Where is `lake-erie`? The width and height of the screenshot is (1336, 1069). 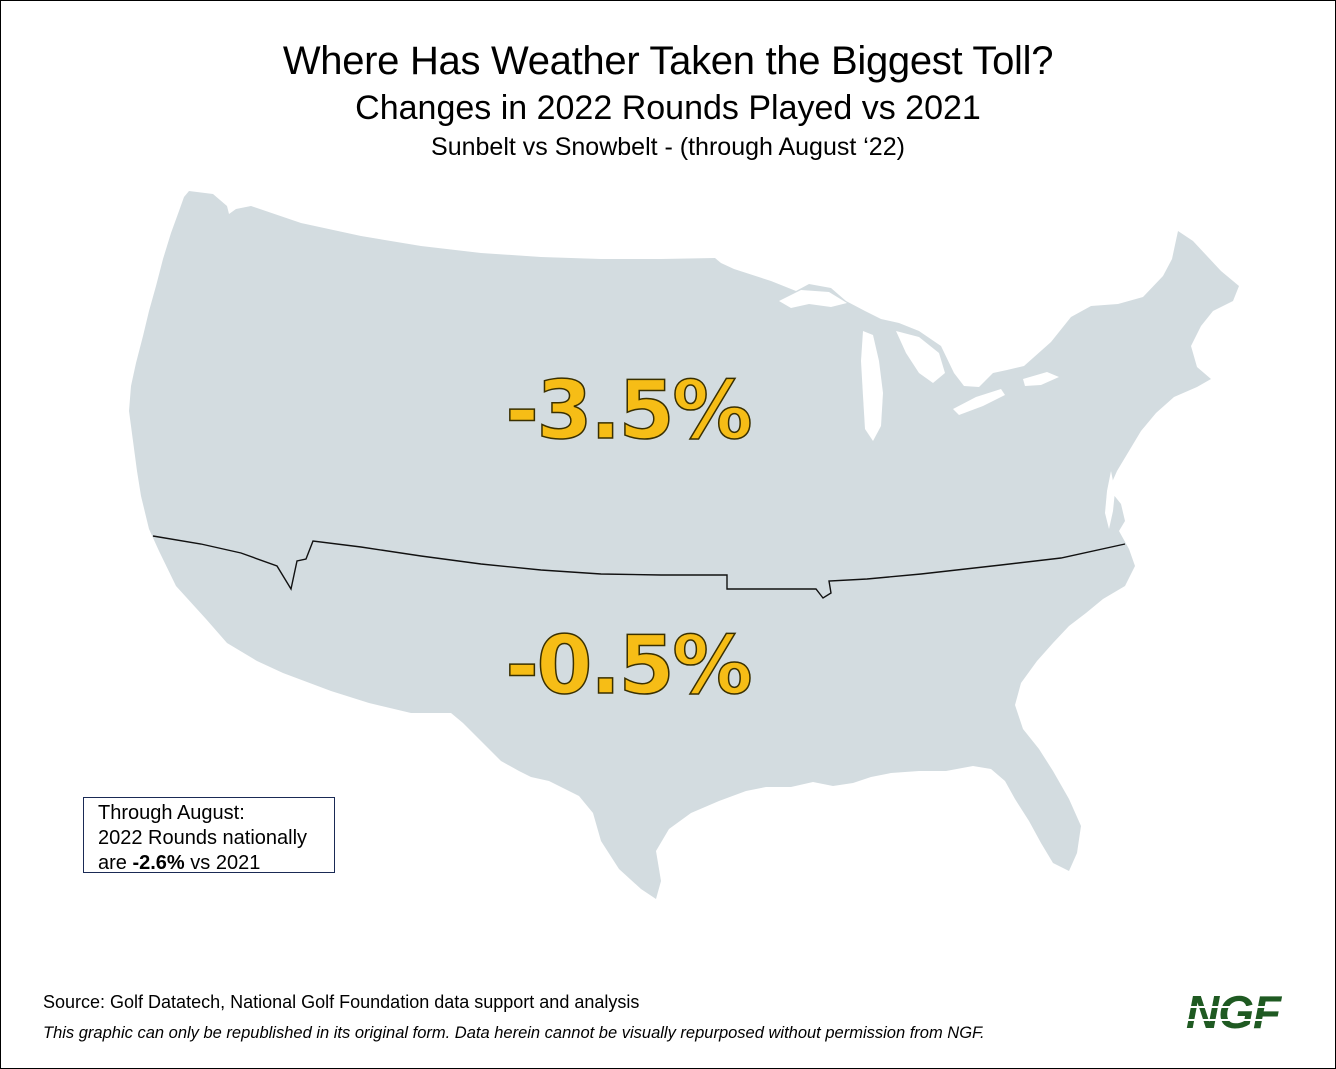 lake-erie is located at coordinates (979, 402).